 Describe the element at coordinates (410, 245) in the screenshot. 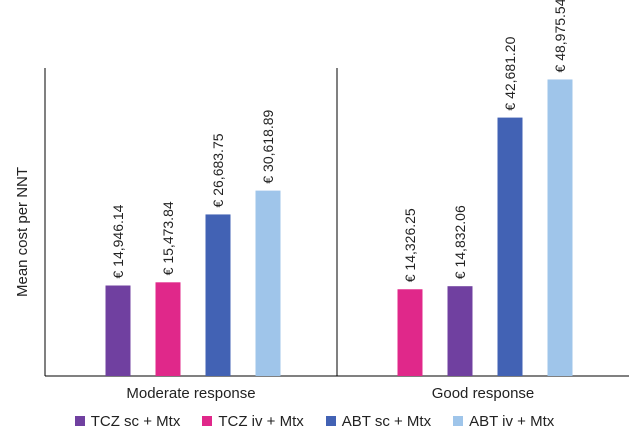

I see `data-label: € 14,326.25` at that location.